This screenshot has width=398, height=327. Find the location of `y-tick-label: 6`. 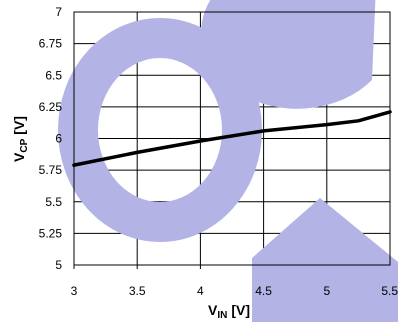

y-tick-label: 6 is located at coordinates (58, 139).